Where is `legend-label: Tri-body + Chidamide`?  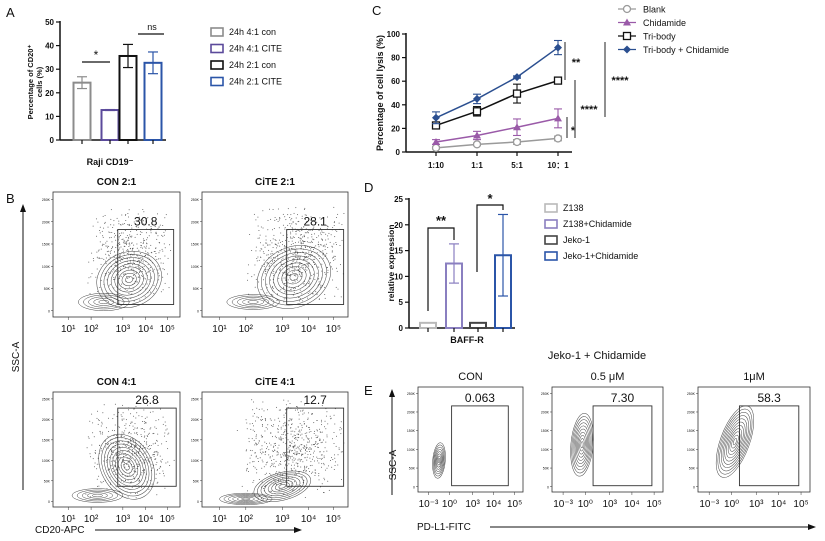
legend-label: Tri-body + Chidamide is located at coordinates (686, 50).